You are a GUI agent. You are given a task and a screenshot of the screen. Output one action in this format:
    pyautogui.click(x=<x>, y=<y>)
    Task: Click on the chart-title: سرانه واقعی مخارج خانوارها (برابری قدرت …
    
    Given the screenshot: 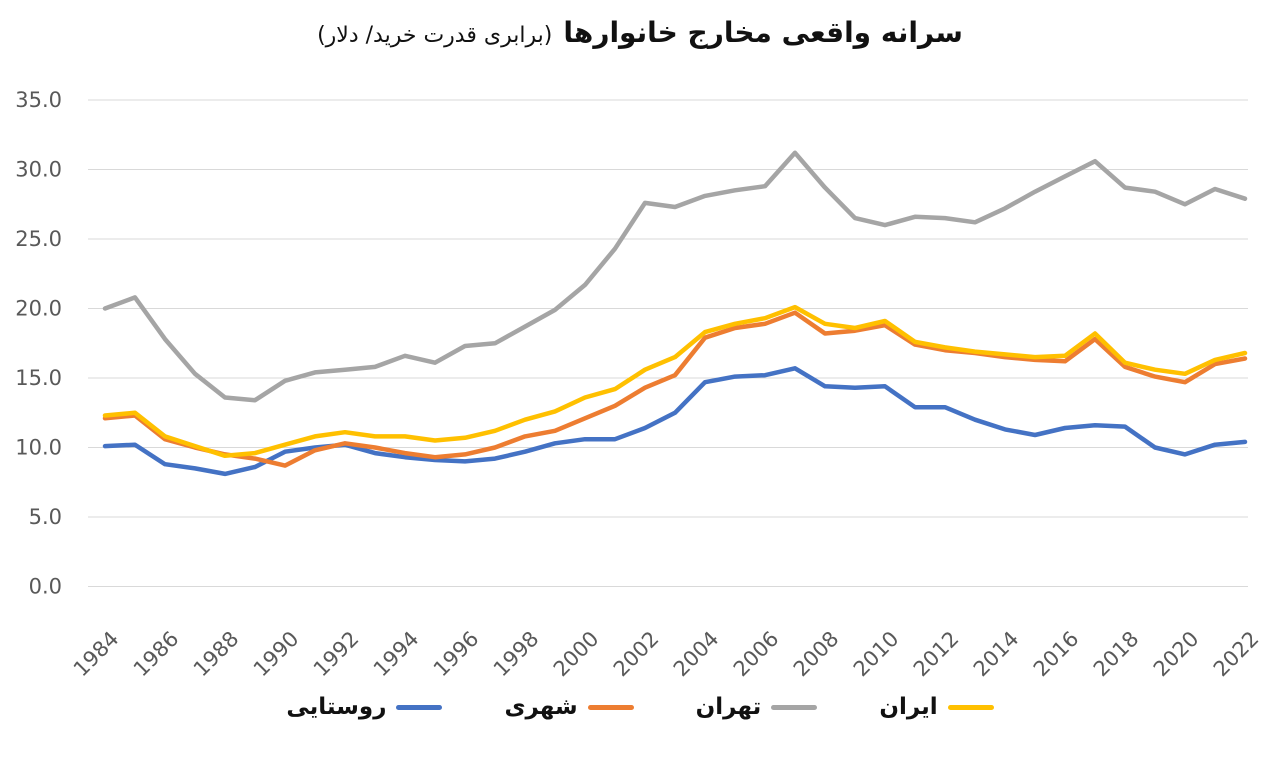 What is the action you would take?
    pyautogui.click(x=640, y=32)
    